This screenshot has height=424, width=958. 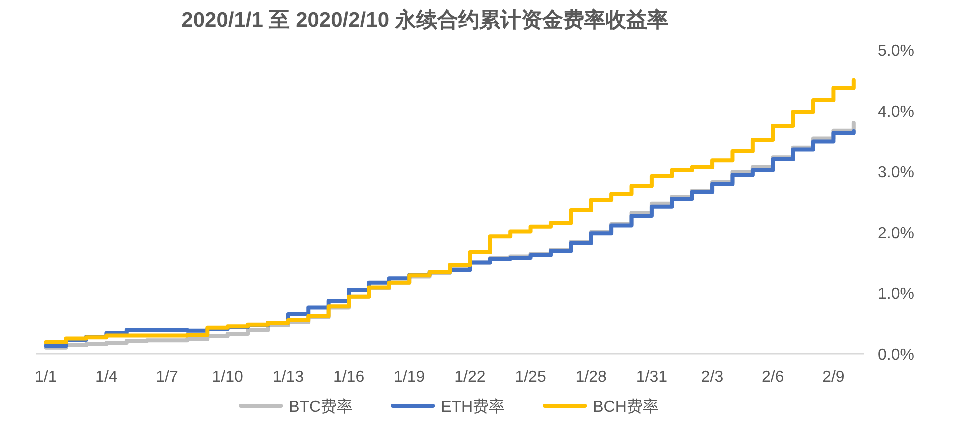 I want to click on xtick: 1/1, so click(x=46, y=377).